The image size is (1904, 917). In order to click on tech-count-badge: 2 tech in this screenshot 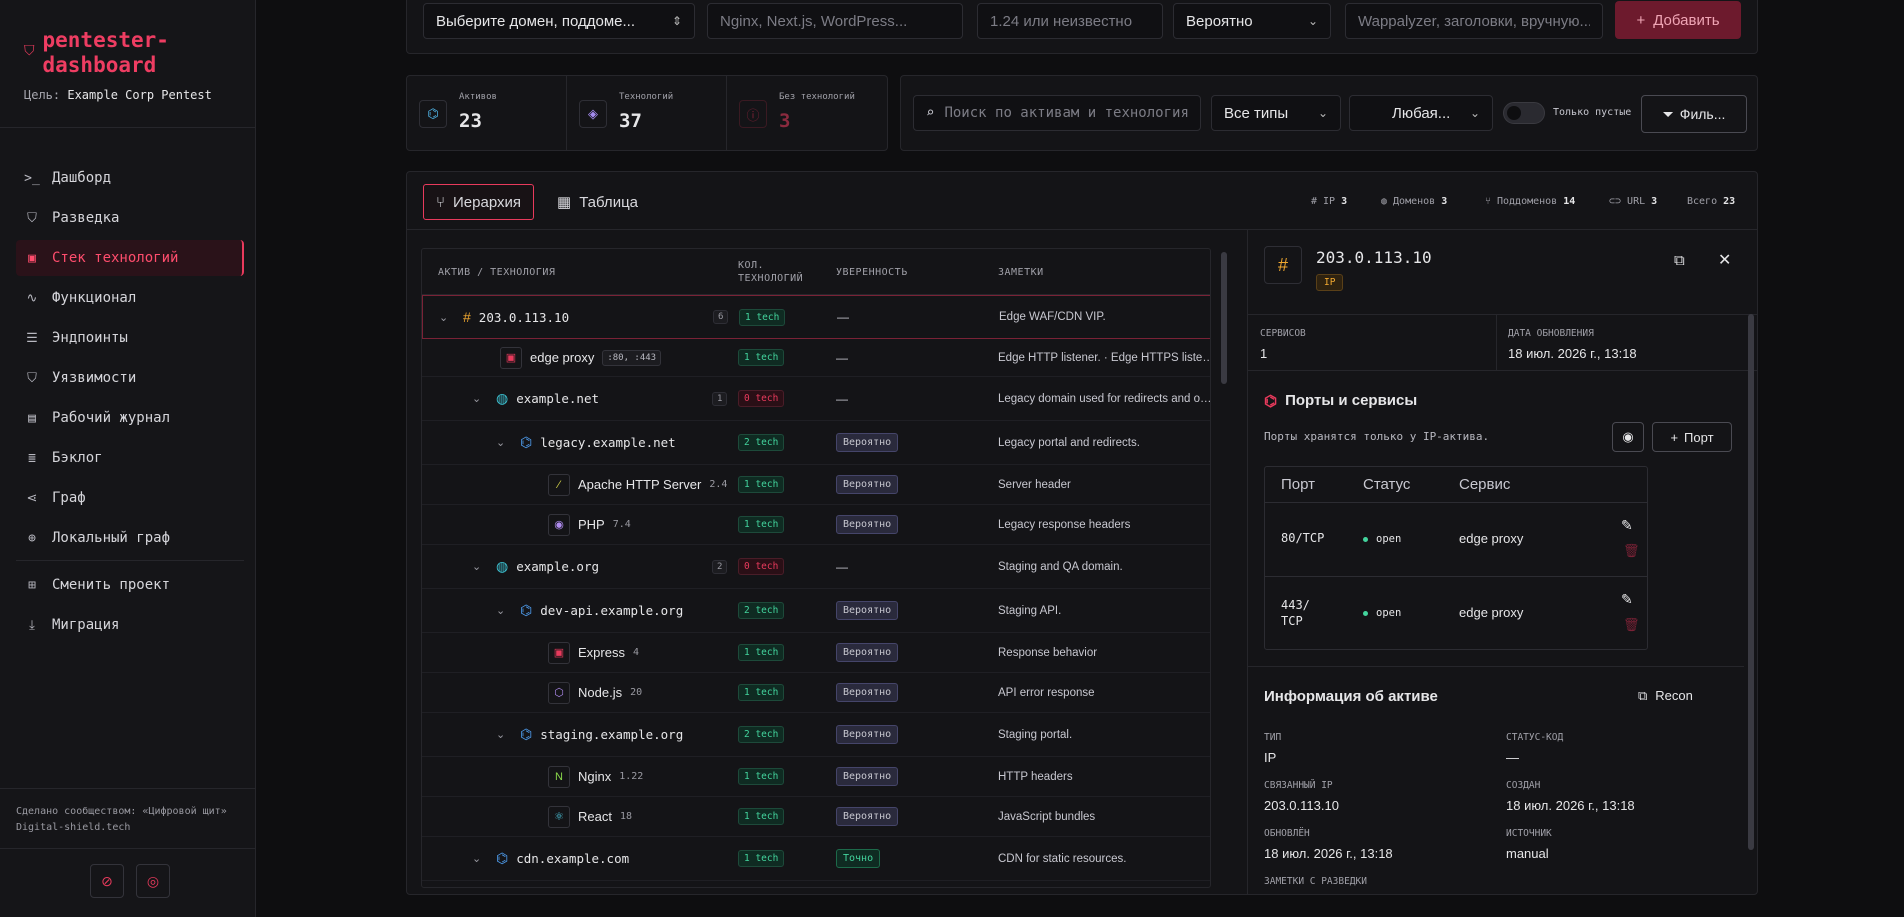, I will do `click(761, 610)`.